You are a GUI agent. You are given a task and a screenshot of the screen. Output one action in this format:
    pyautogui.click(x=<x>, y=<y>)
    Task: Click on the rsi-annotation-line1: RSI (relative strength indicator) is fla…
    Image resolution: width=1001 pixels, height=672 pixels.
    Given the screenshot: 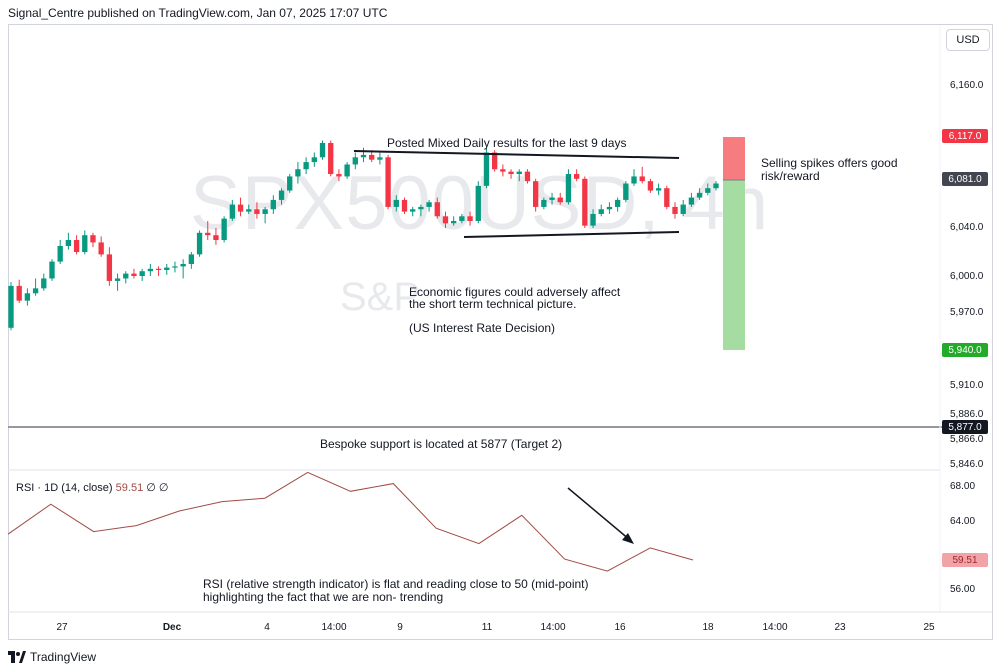 What is the action you would take?
    pyautogui.click(x=396, y=584)
    